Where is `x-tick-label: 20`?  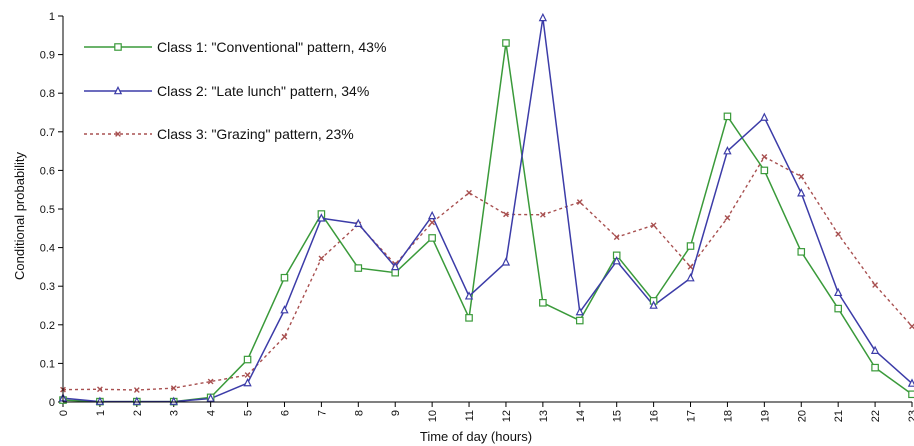
x-tick-label: 20 is located at coordinates (802, 416).